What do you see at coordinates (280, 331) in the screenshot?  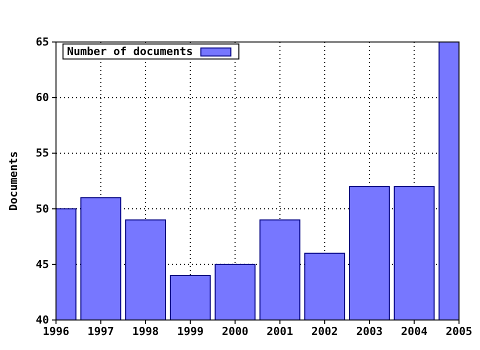 I see `x-tick-label: 2001` at bounding box center [280, 331].